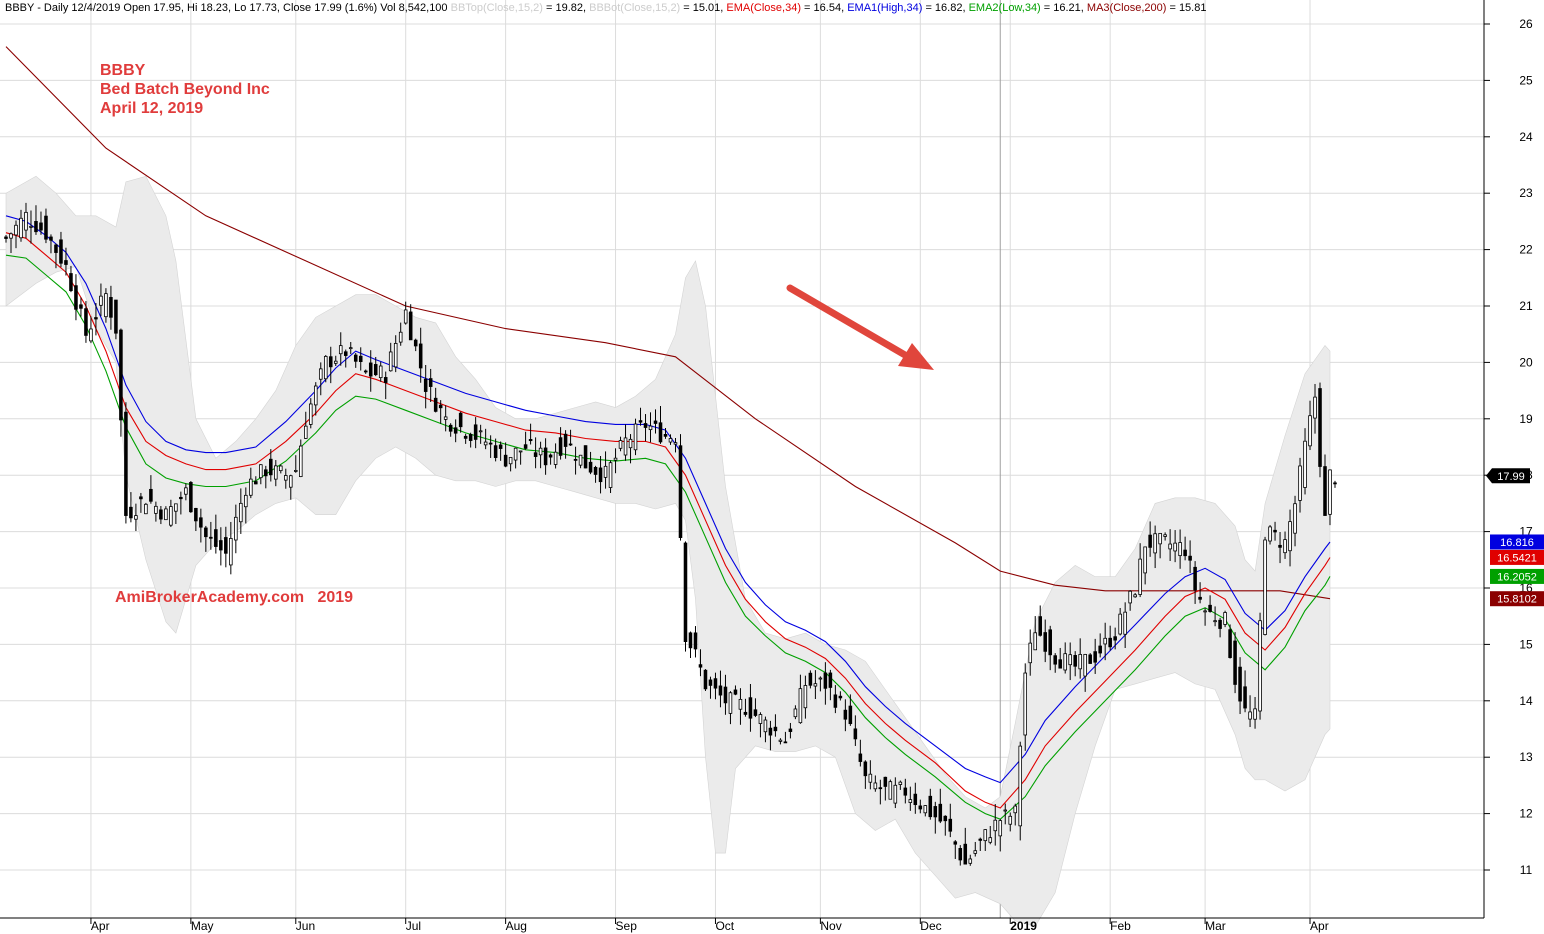 The image size is (1544, 934). Describe the element at coordinates (1526, 419) in the screenshot. I see `y-tick-label: 19` at that location.